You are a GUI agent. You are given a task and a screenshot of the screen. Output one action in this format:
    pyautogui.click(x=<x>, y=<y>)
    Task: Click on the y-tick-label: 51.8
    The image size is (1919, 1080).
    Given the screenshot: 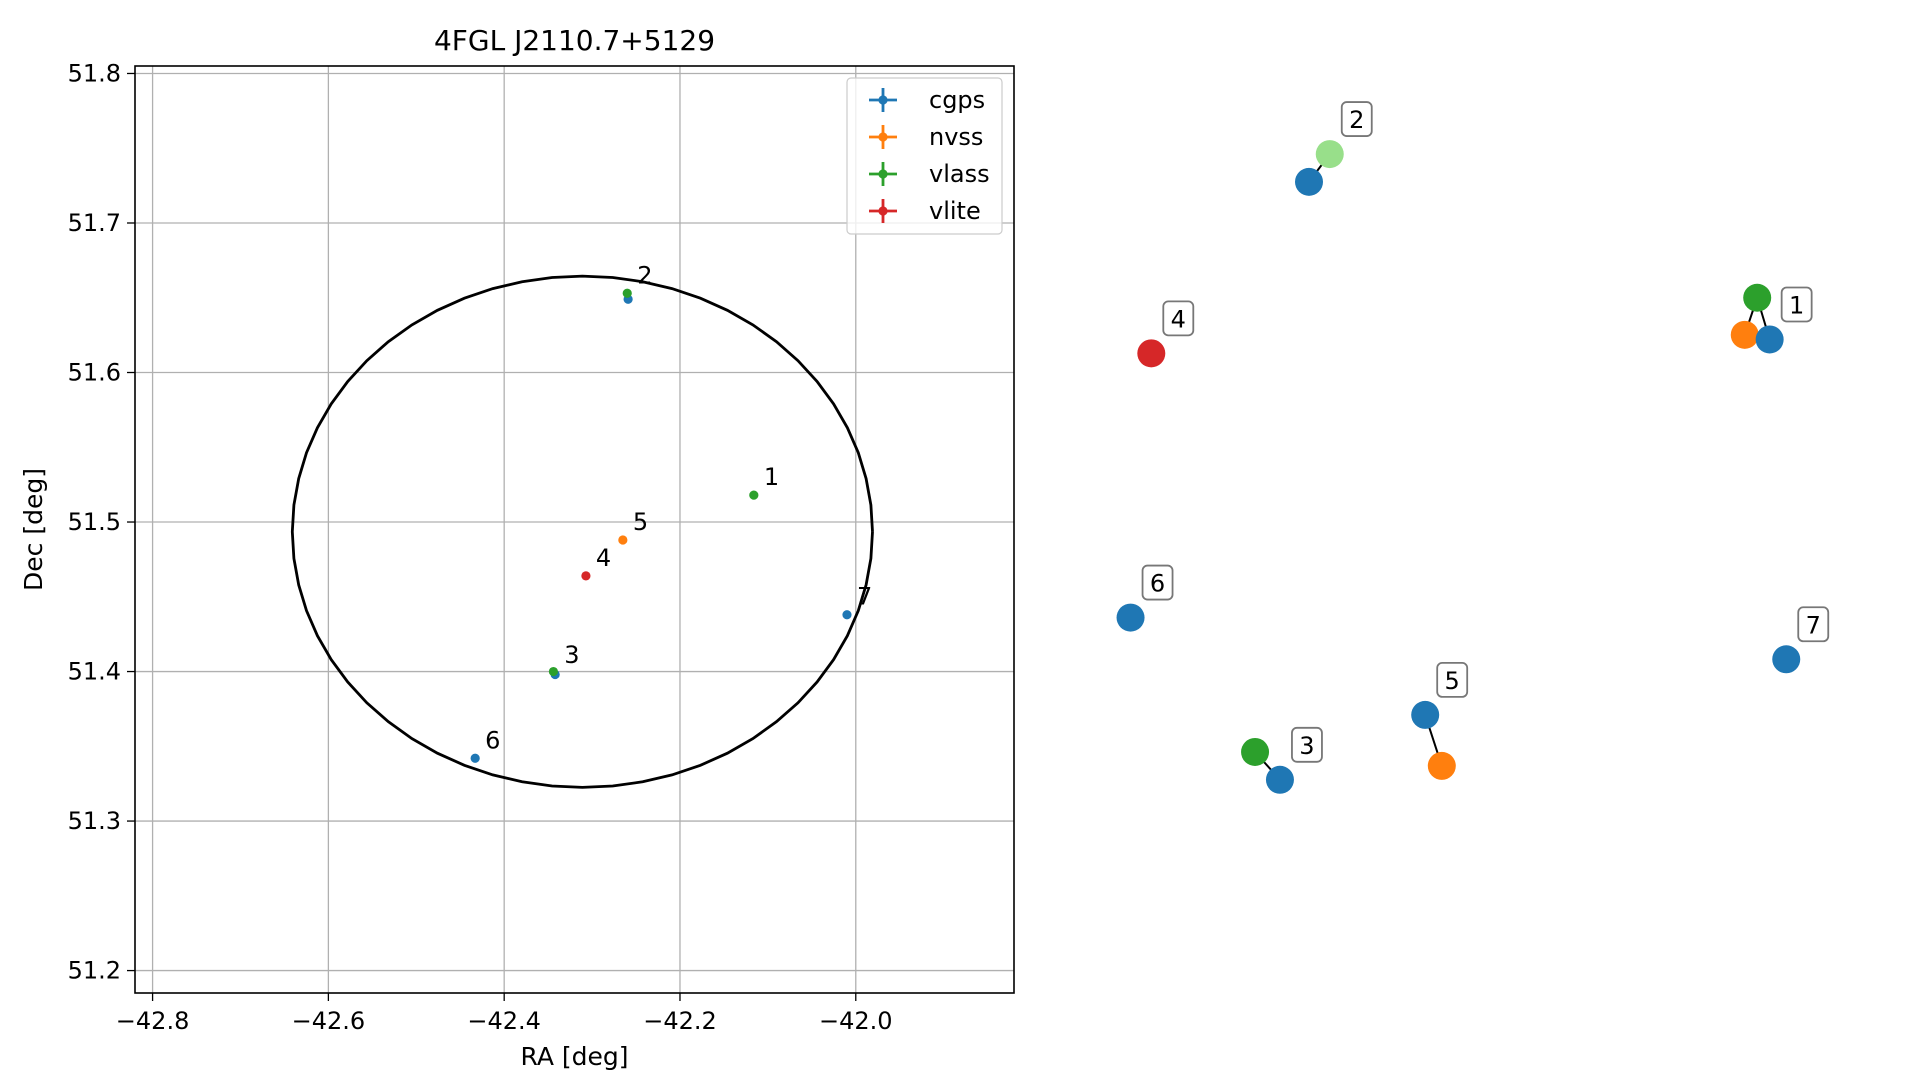 What is the action you would take?
    pyautogui.click(x=94, y=73)
    